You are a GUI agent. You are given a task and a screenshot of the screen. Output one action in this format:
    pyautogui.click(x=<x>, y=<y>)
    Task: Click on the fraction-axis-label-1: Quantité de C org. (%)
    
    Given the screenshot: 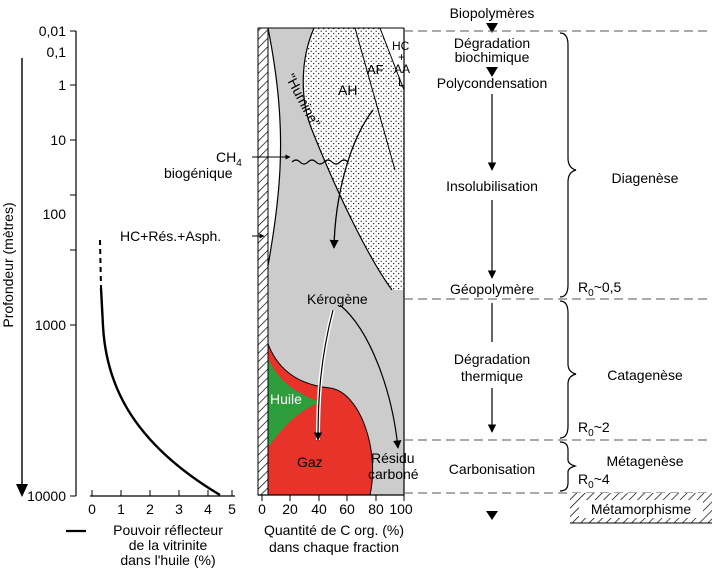 What is the action you would take?
    pyautogui.click(x=334, y=530)
    